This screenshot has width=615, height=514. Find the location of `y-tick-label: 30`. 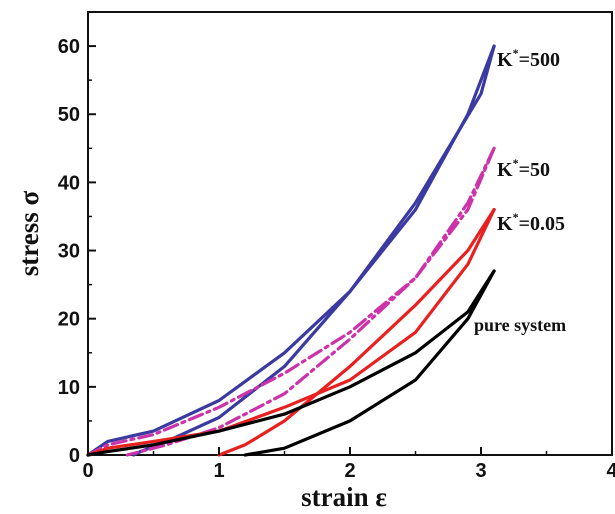

y-tick-label: 30 is located at coordinates (69, 252).